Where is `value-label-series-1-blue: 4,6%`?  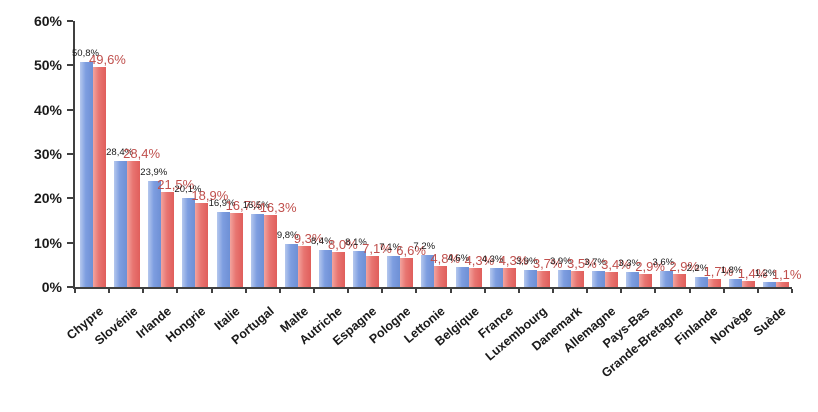 value-label-series-1-blue: 4,6% is located at coordinates (458, 258).